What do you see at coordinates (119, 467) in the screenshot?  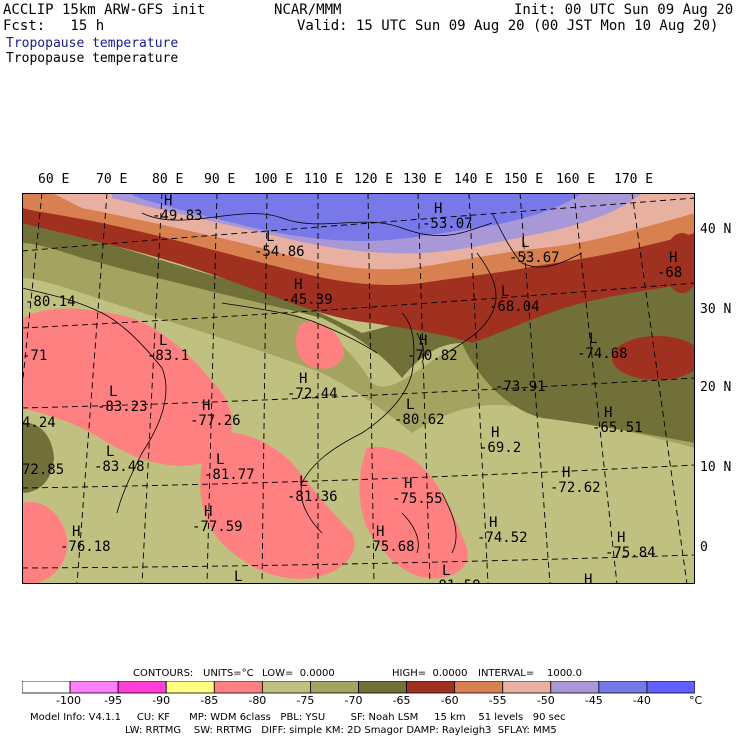 I see `extremum-value: -83.48` at bounding box center [119, 467].